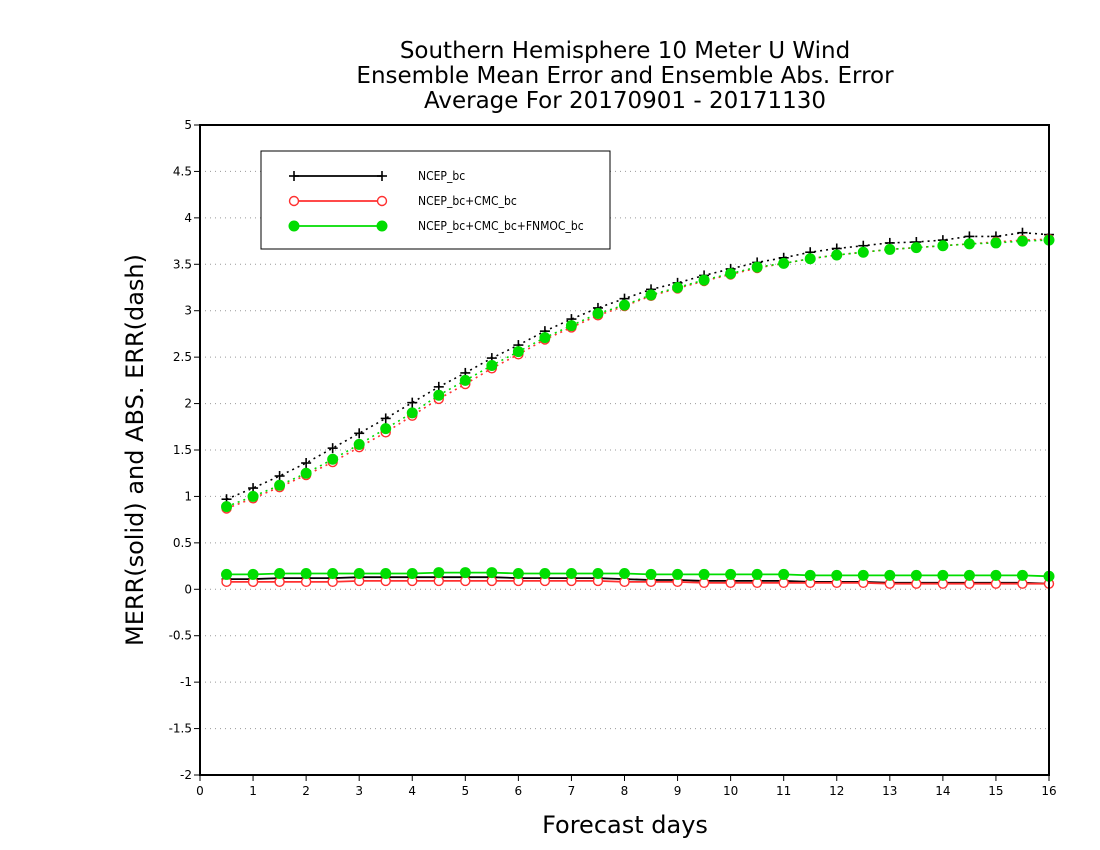 This screenshot has width=1100, height=850. Describe the element at coordinates (188, 311) in the screenshot. I see `y-tick-label: 3` at that location.